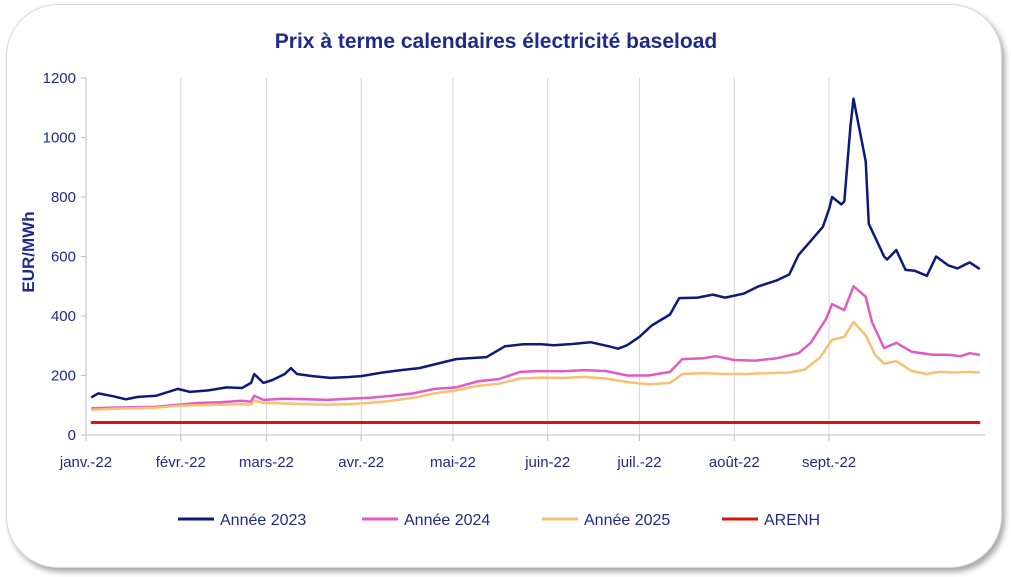  I want to click on legend-label: ARENH, so click(792, 520).